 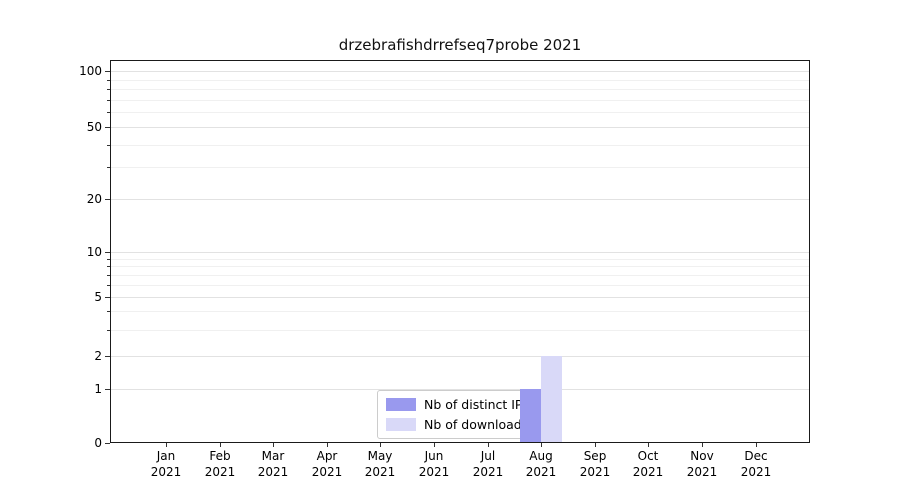 What do you see at coordinates (401, 424) in the screenshot?
I see `legend-swatch-downloads` at bounding box center [401, 424].